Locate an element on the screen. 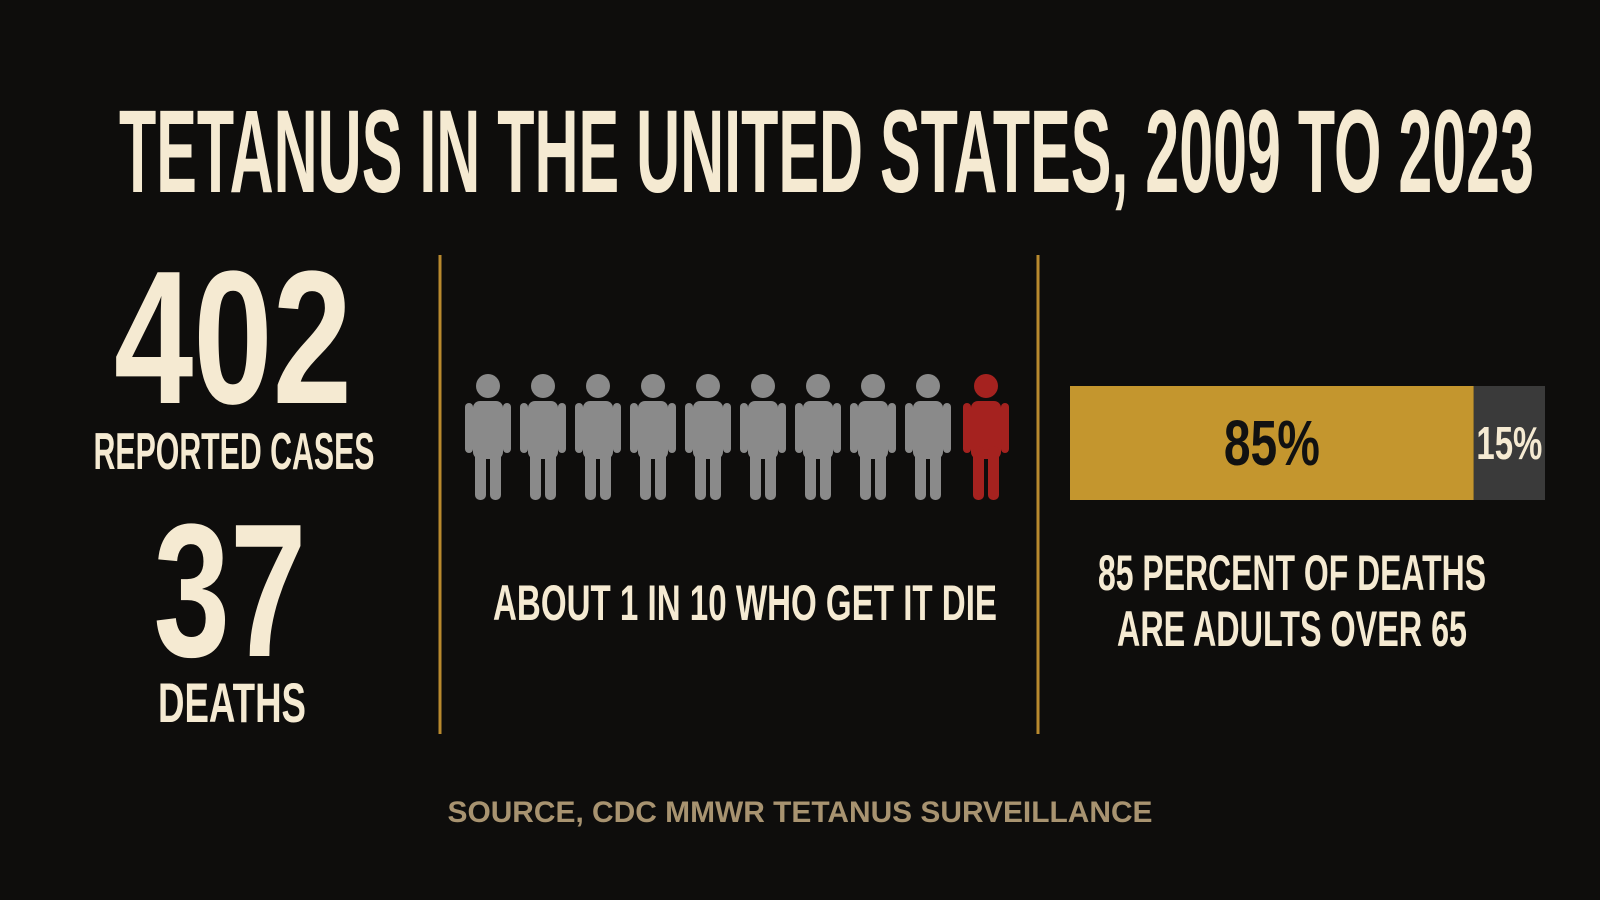  bar-value-label: 85% is located at coordinates (1272, 443).